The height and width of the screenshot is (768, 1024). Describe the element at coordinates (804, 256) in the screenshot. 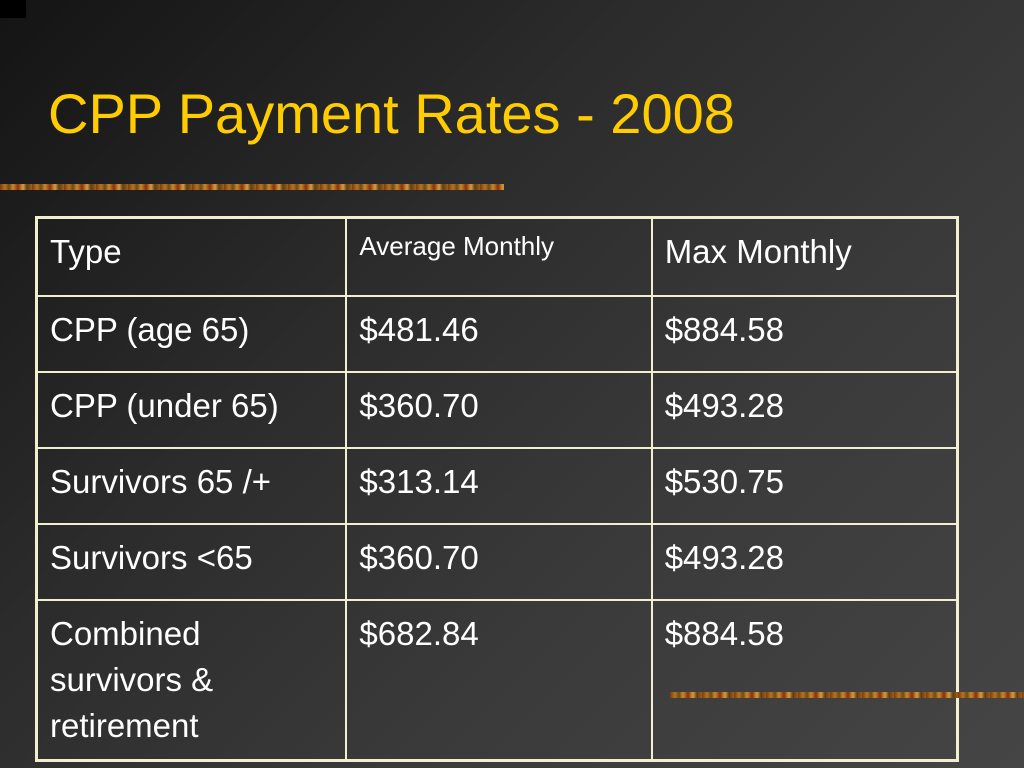

I see `header-max-monthly: Max Monthly` at that location.